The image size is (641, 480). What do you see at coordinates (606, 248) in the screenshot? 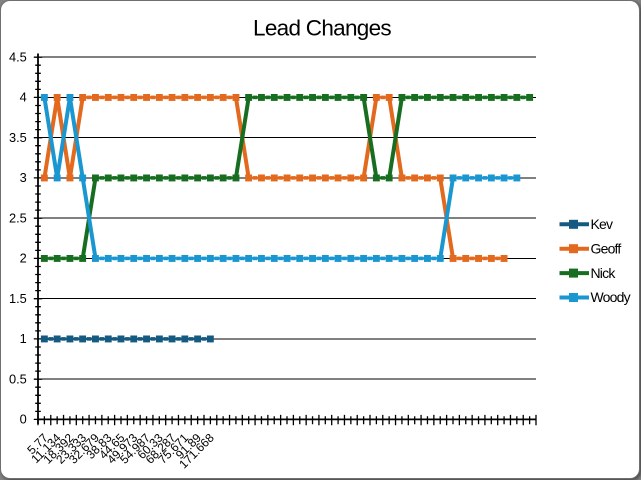
I see `svg-text: Geoff` at bounding box center [606, 248].